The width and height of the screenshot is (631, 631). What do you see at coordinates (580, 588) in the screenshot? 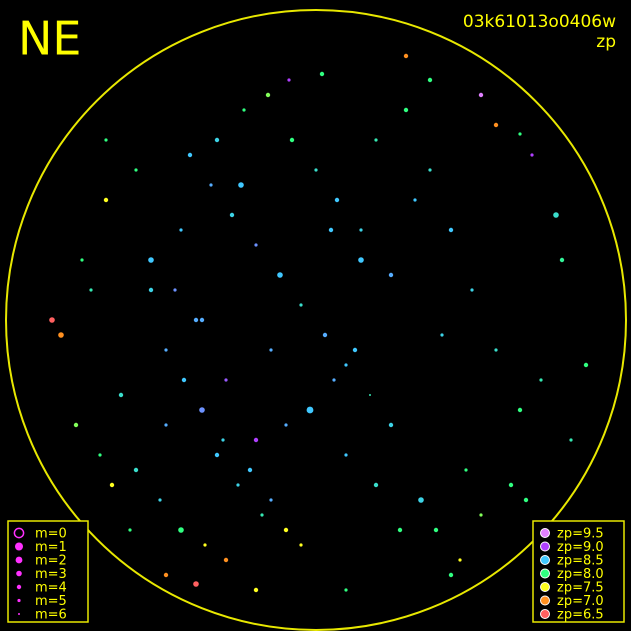
I see `zp-label: zp=7.5` at bounding box center [580, 588].